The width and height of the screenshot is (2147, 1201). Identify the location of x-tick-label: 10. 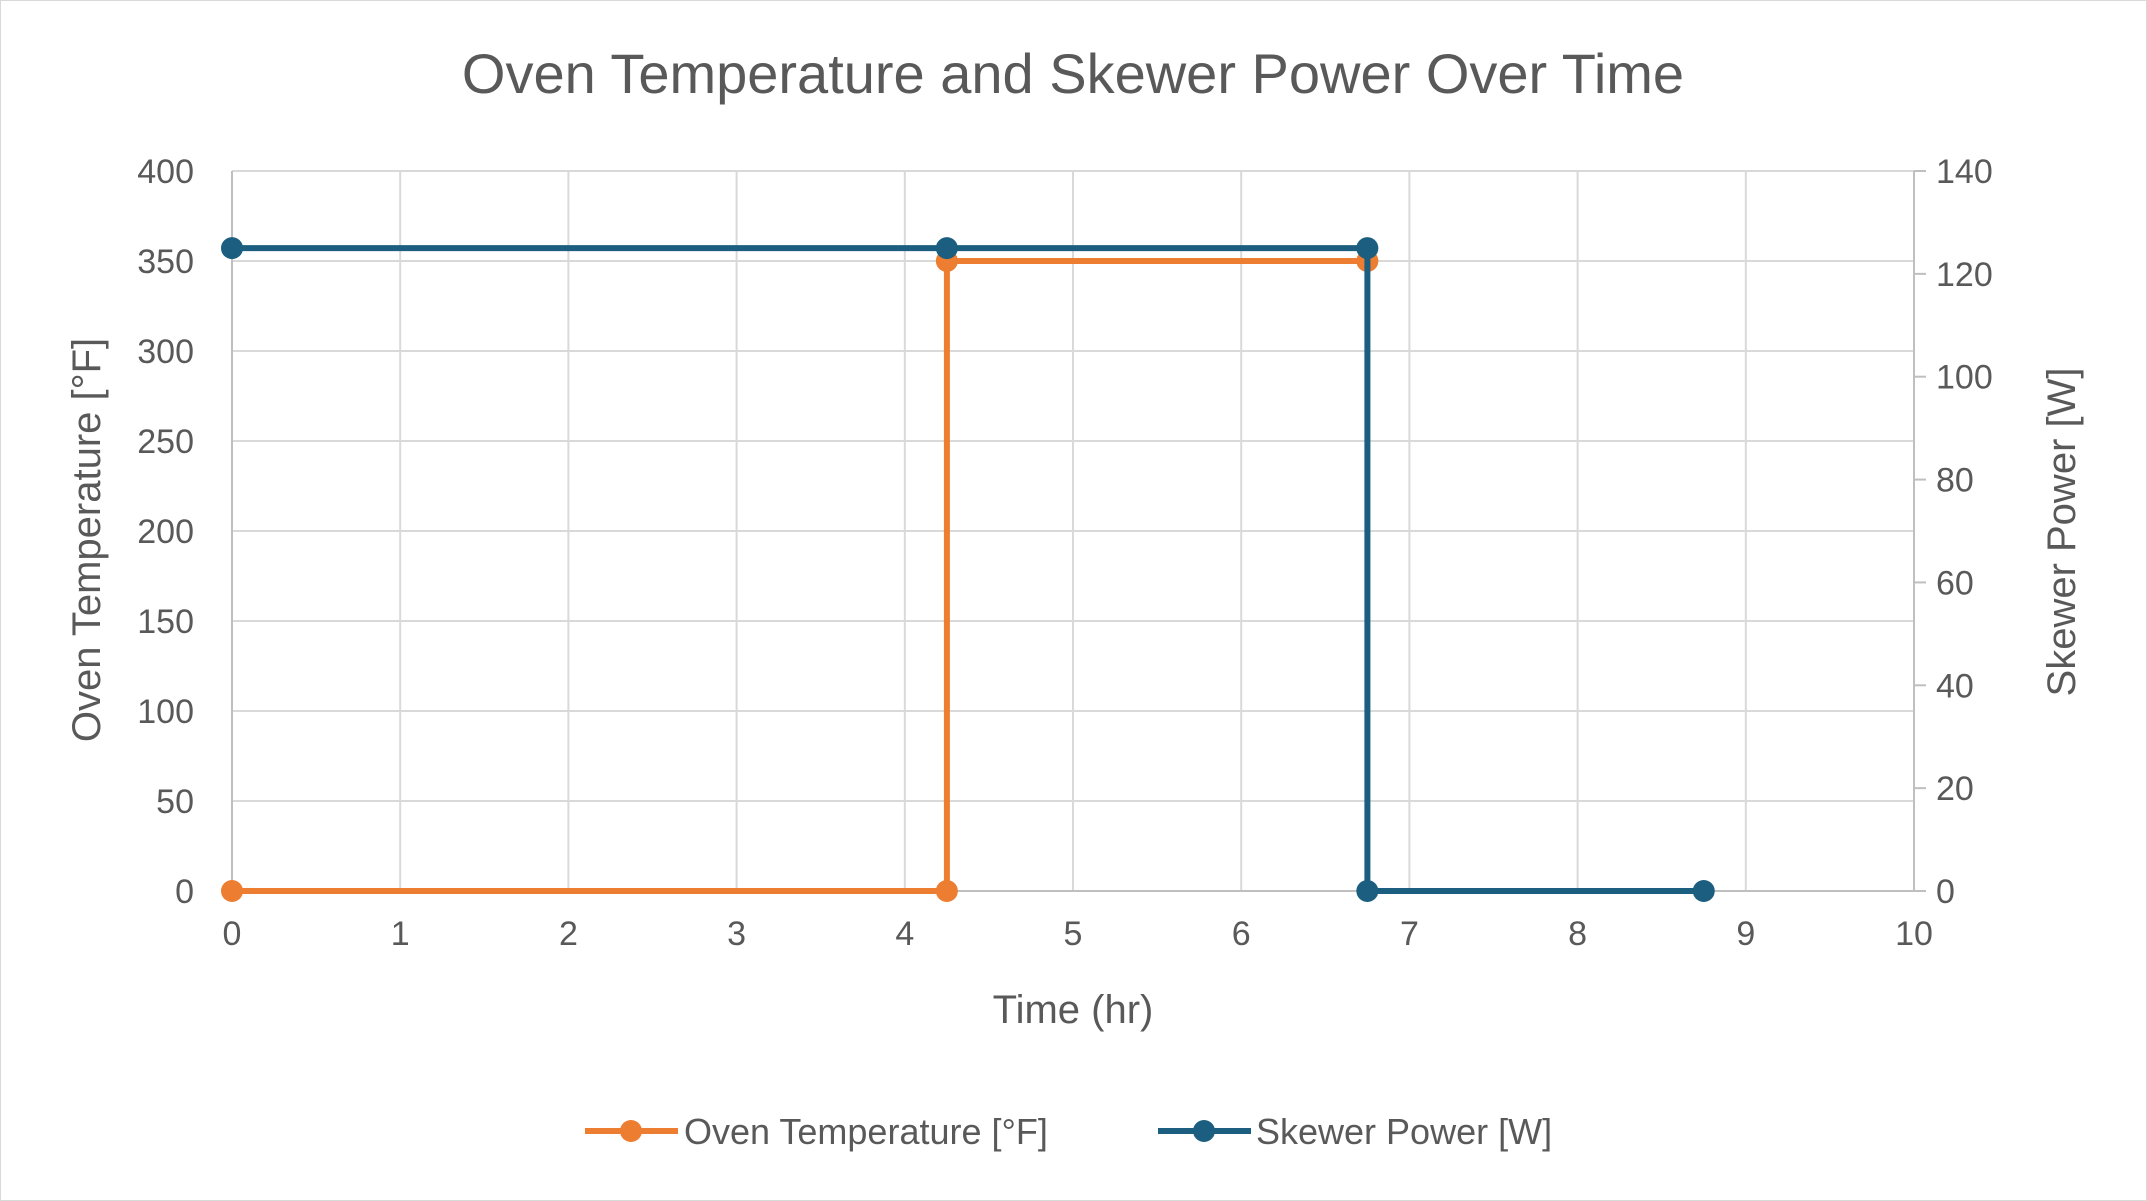
(1914, 934).